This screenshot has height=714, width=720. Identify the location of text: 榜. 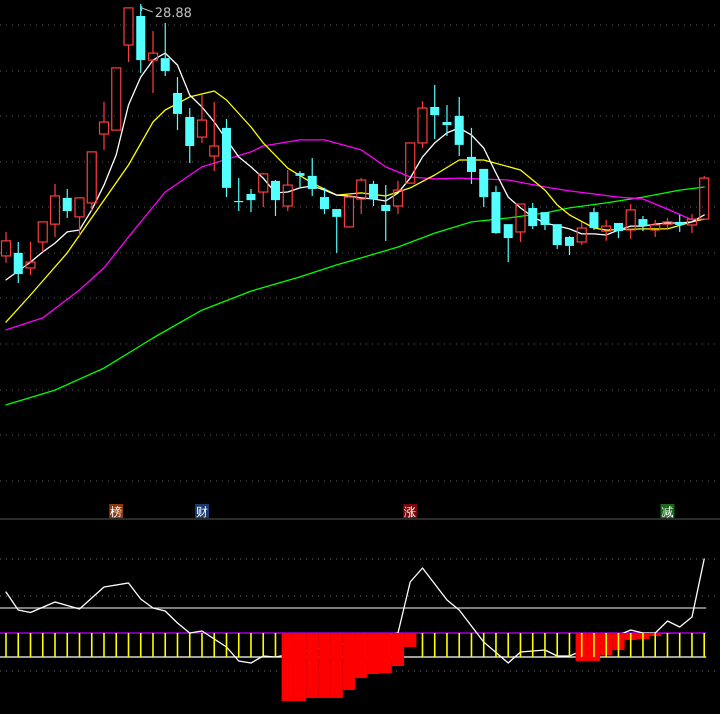
(116, 512).